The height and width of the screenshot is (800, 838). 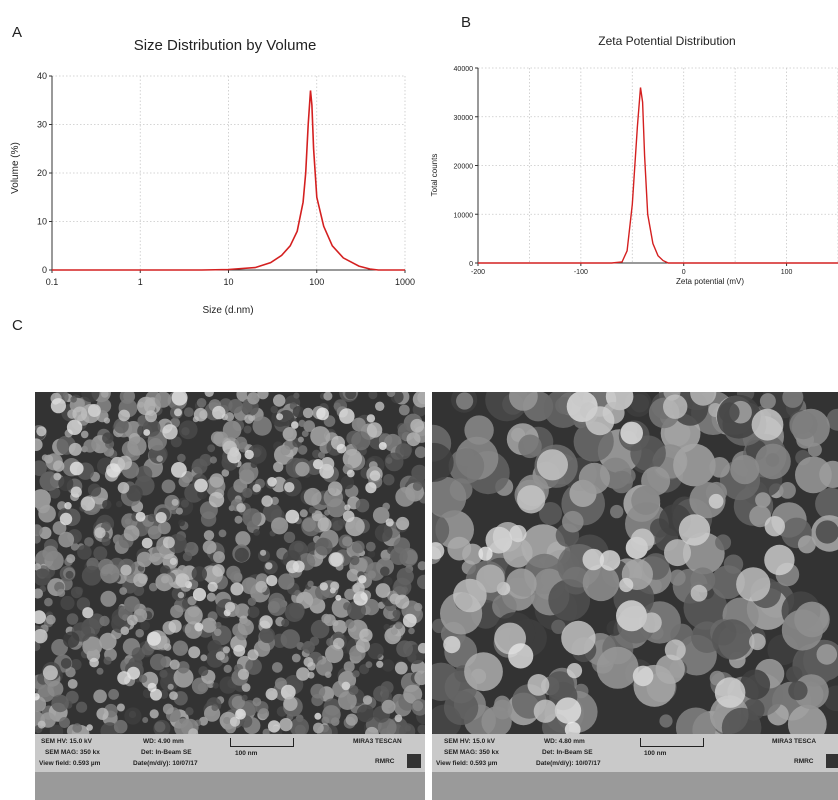 I want to click on panel-label-a: A, so click(x=17, y=32).